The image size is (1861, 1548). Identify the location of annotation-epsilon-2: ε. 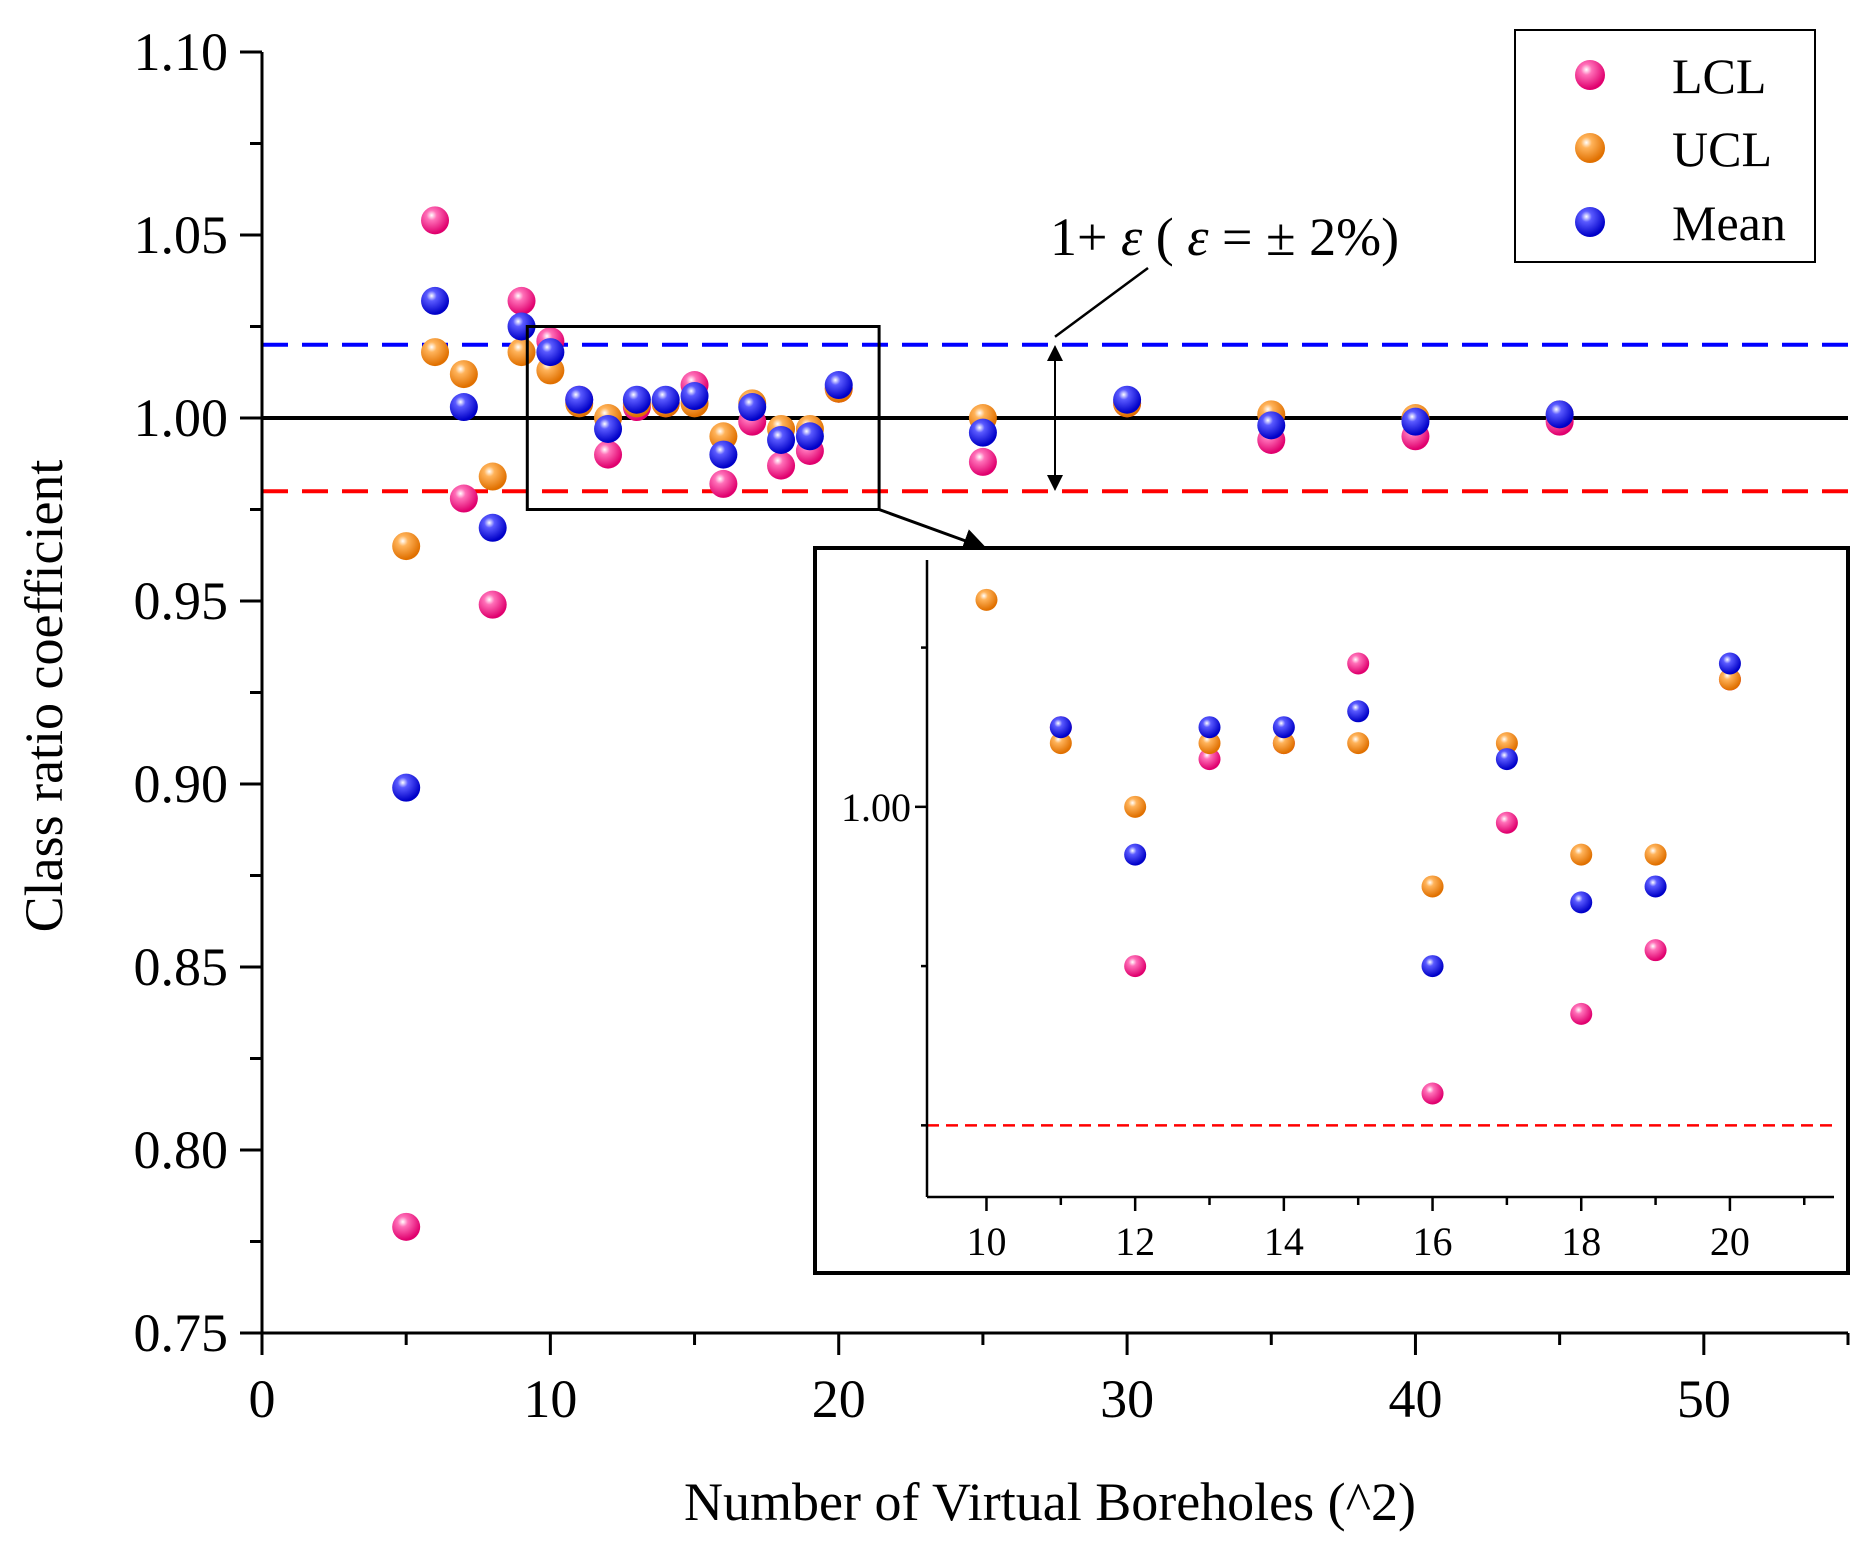
(1198, 237).